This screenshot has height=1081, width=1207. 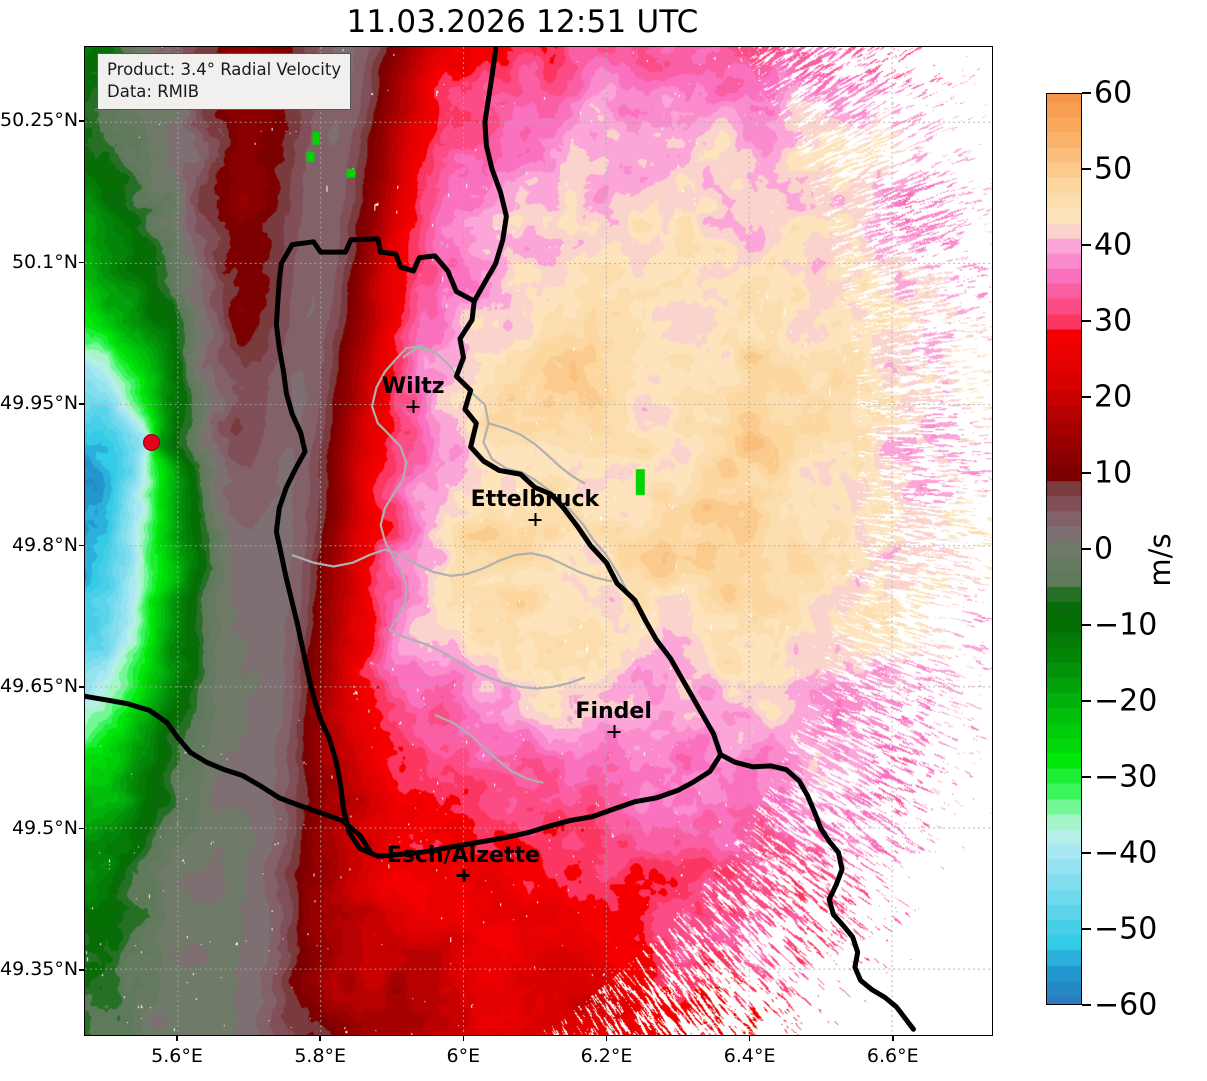 What do you see at coordinates (1126, 853) in the screenshot?
I see `colorbar-tick-label: −40` at bounding box center [1126, 853].